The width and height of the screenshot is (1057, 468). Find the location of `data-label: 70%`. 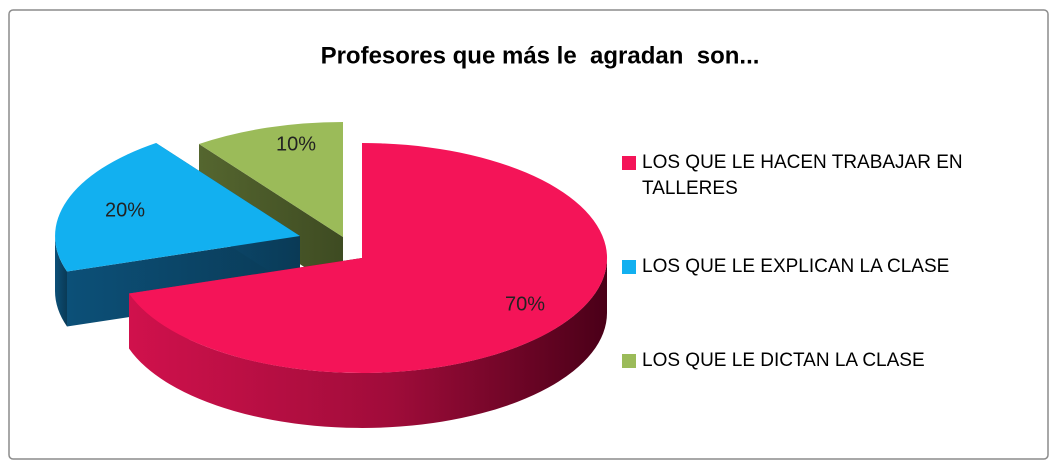

data-label: 70% is located at coordinates (525, 304).